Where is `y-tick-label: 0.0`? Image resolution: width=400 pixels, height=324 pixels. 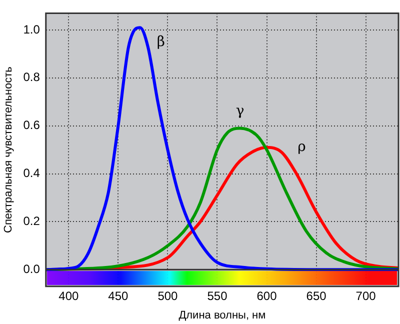
y-tick-label: 0.0 is located at coordinates (31, 269).